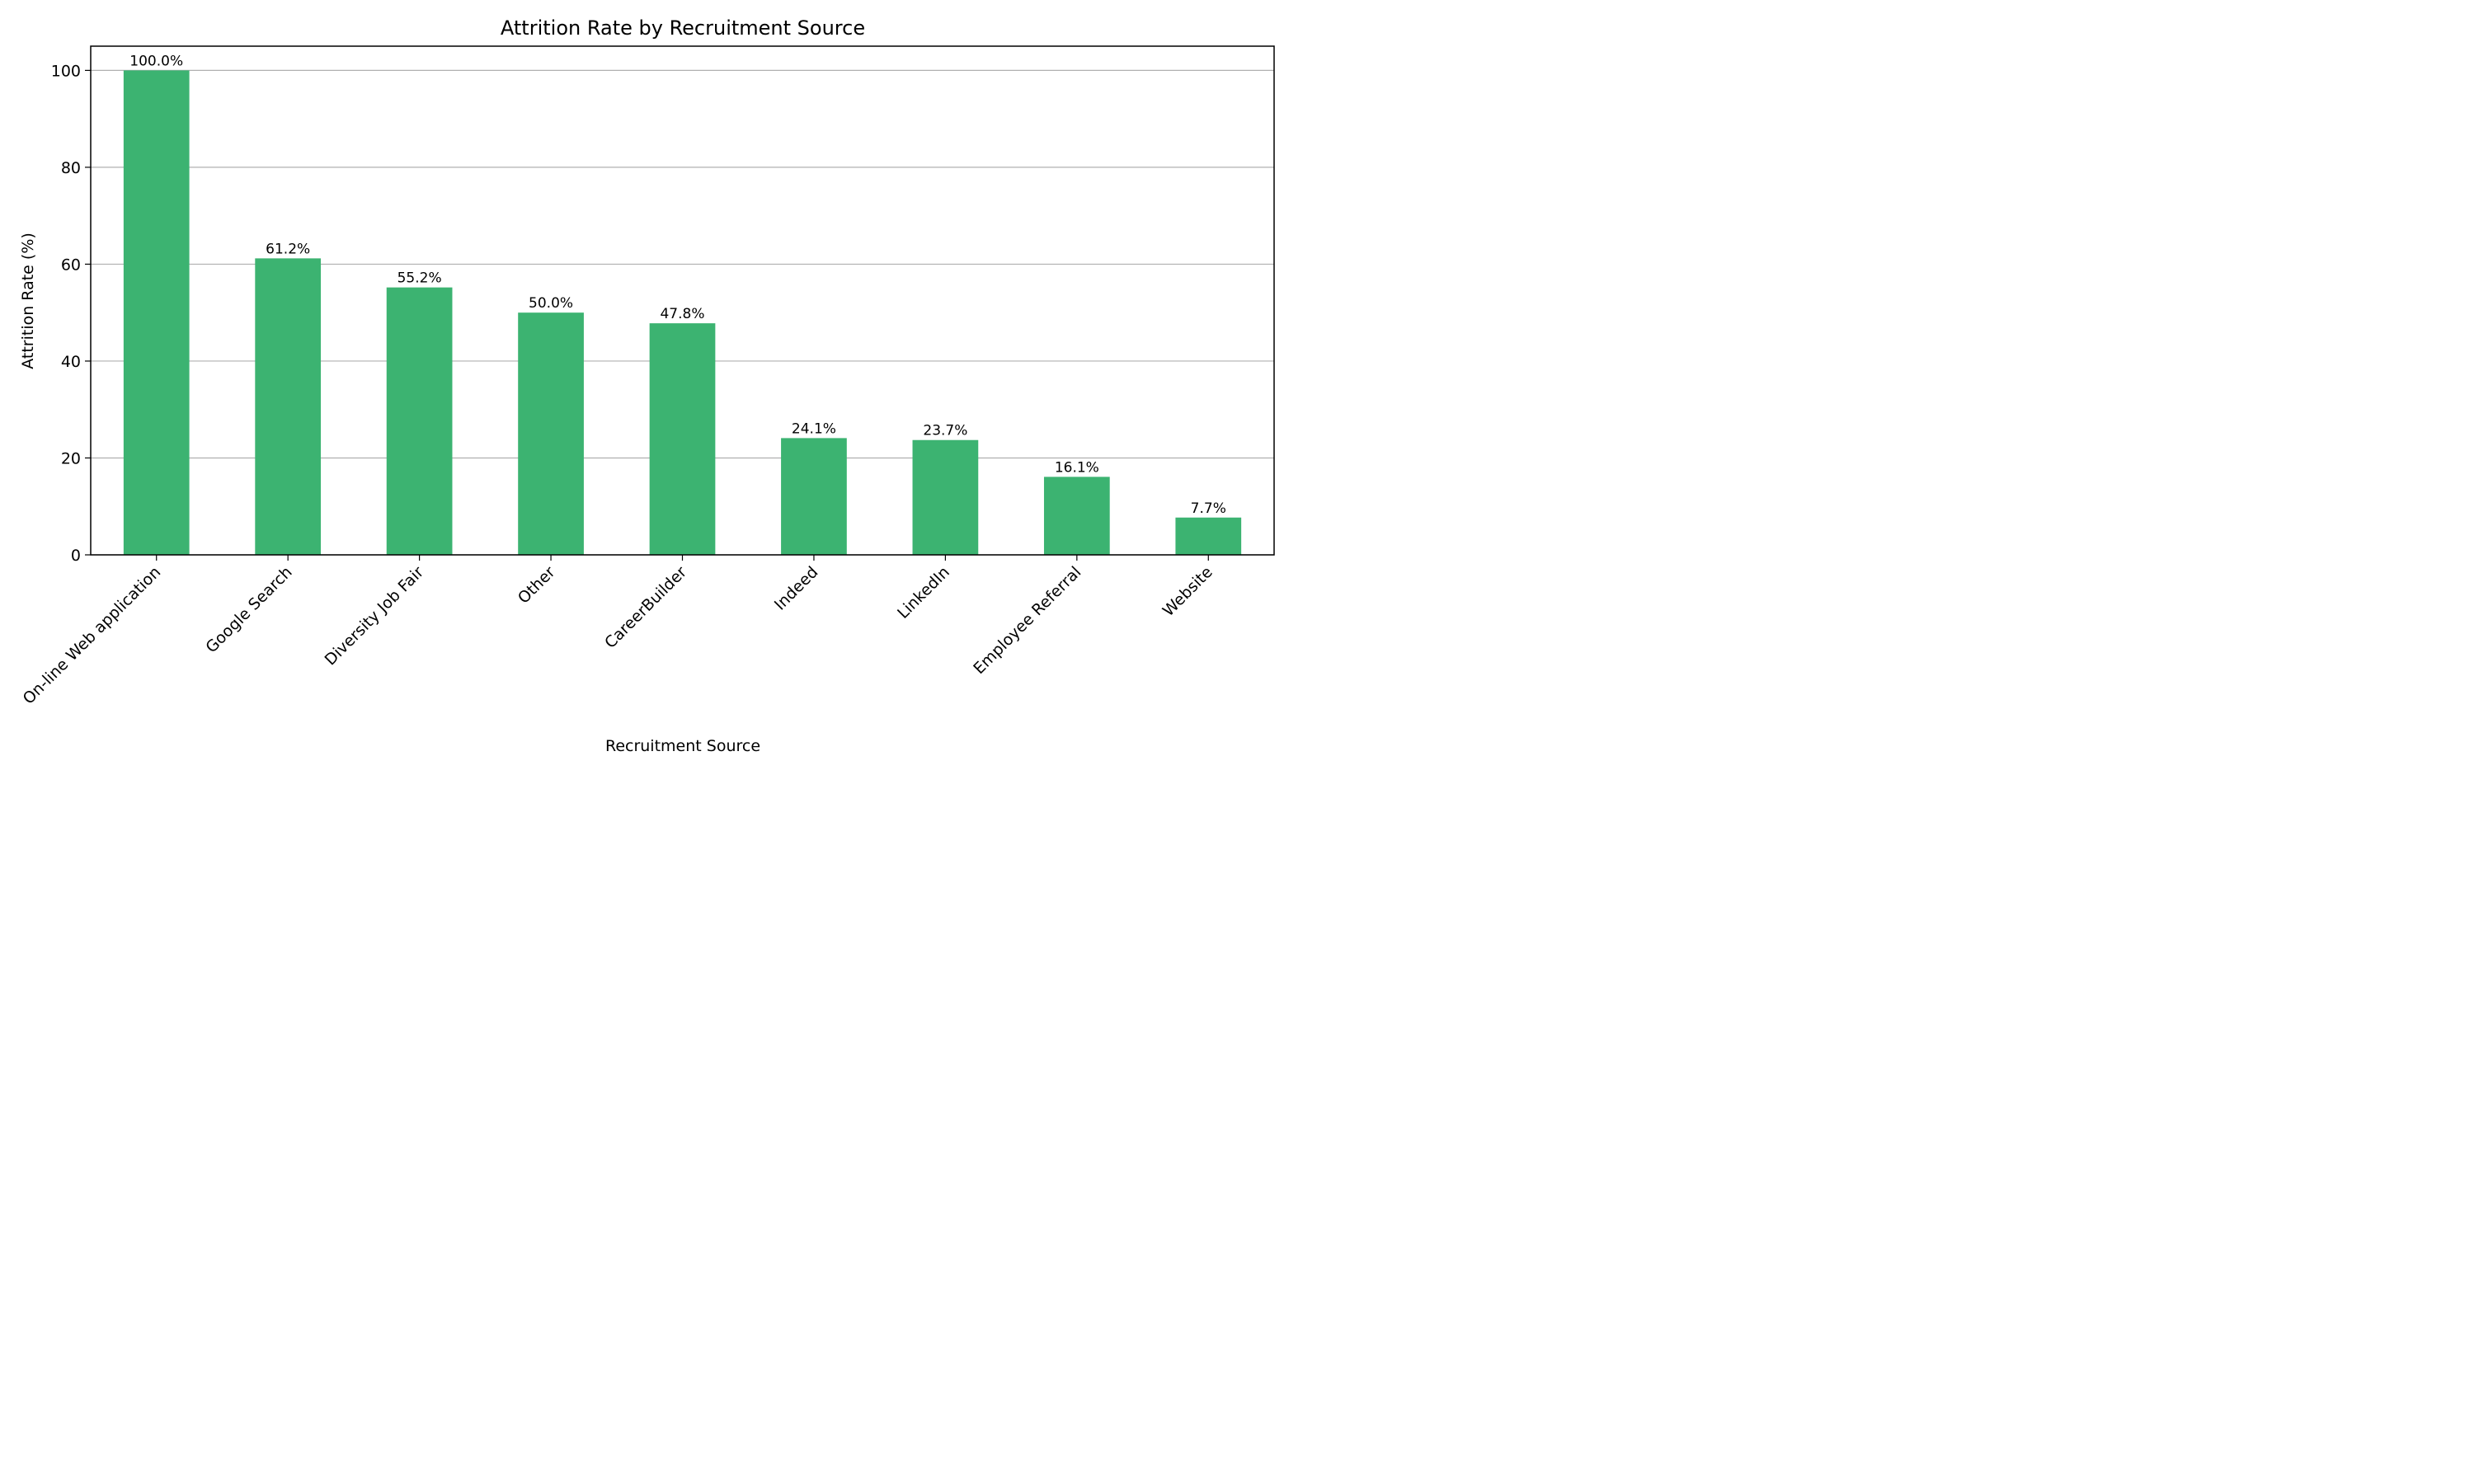 This screenshot has width=2474, height=1484. I want to click on bars, so click(682, 312).